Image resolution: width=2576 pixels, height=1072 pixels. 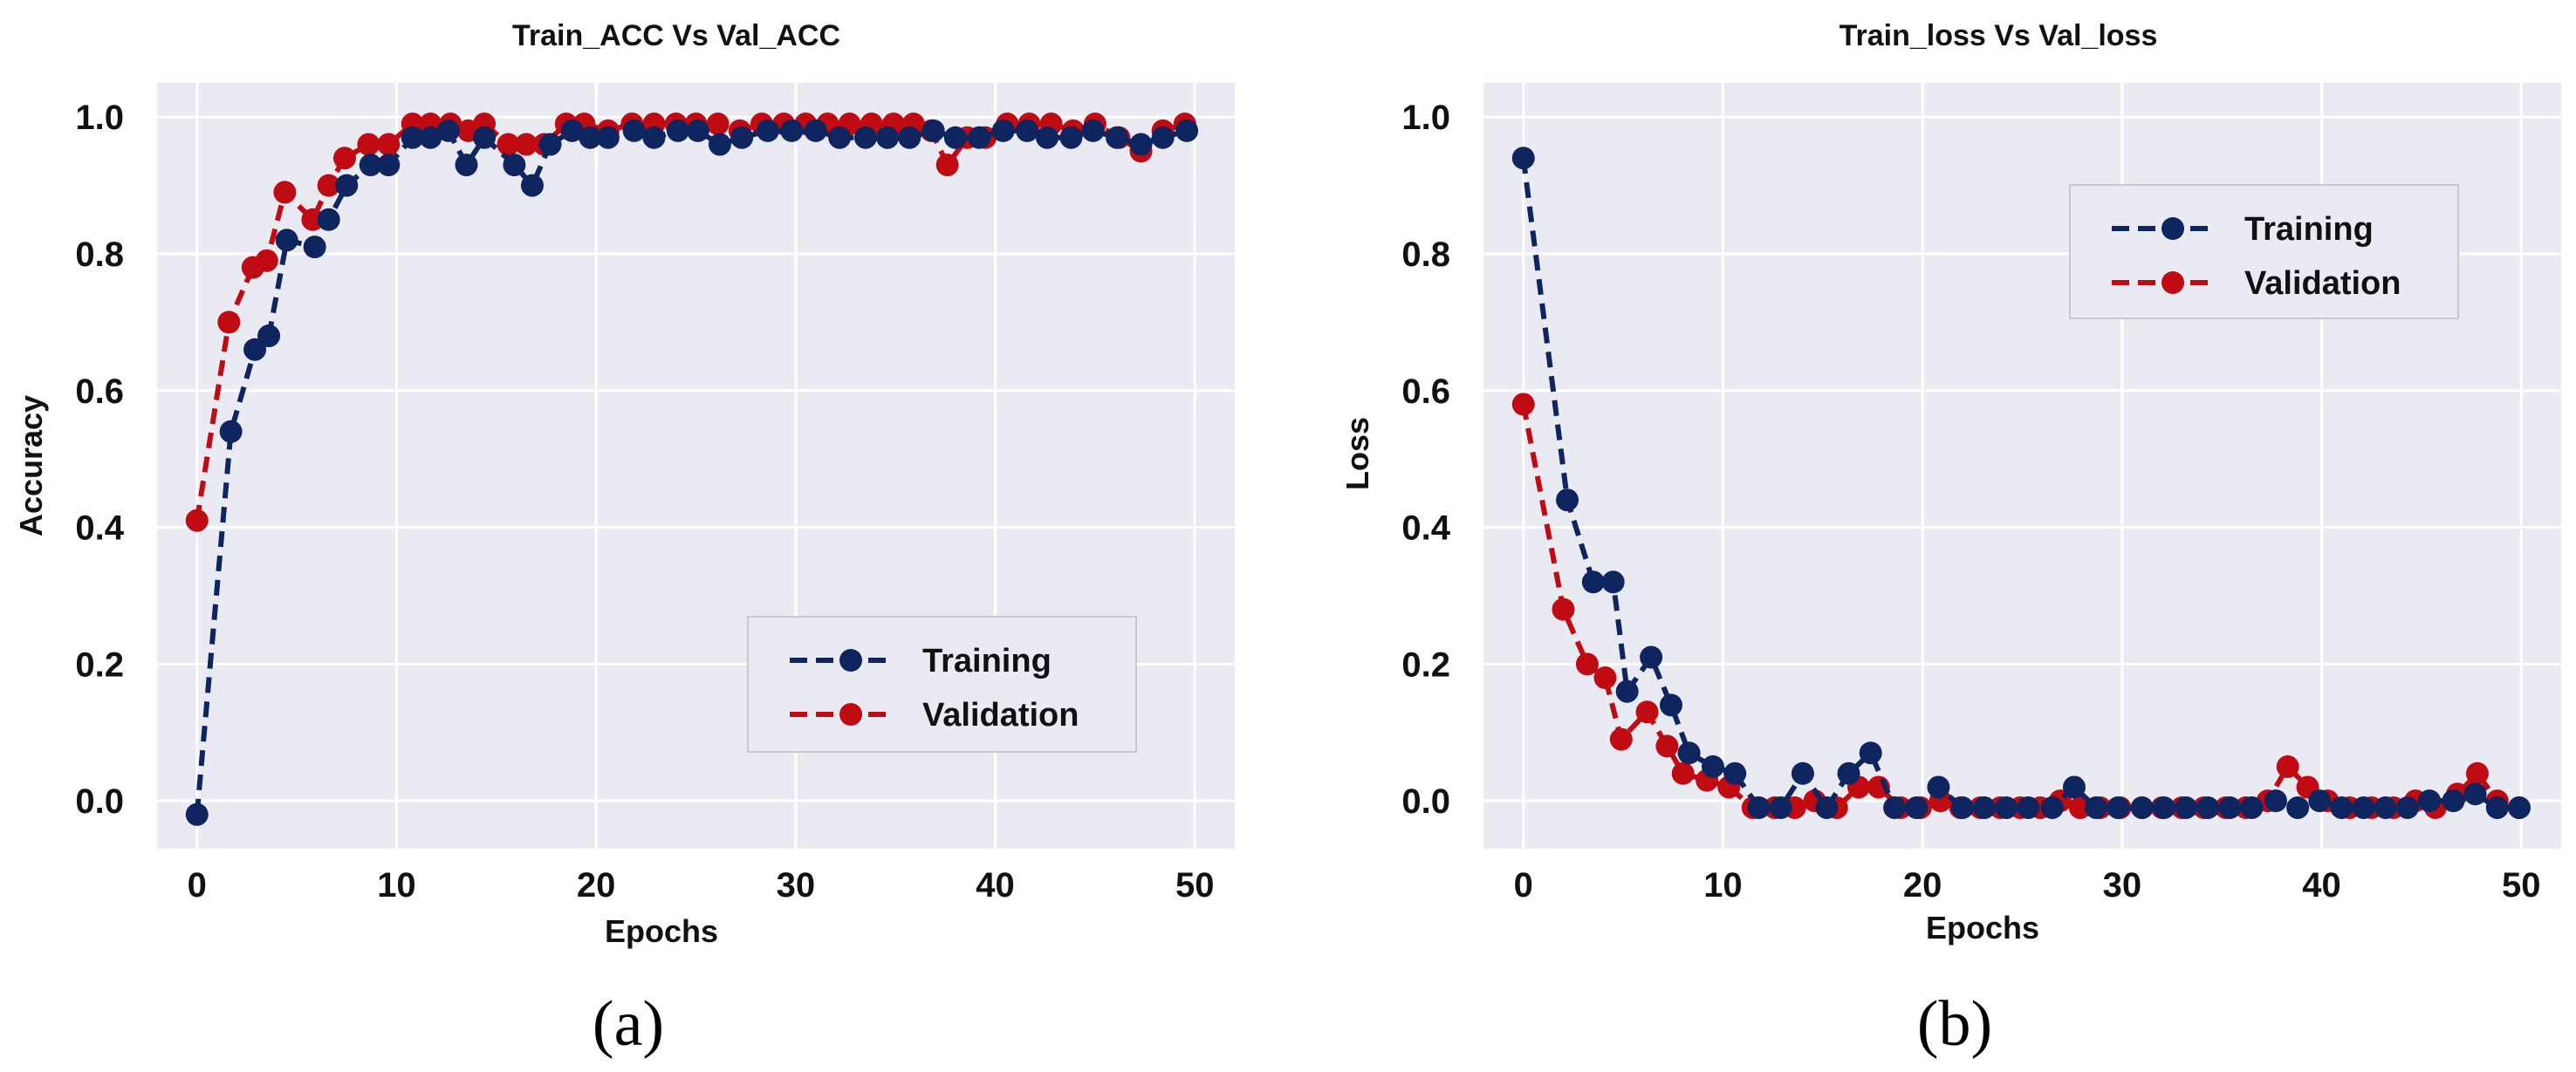 I want to click on y-tick-label: 0.2, so click(x=100, y=664).